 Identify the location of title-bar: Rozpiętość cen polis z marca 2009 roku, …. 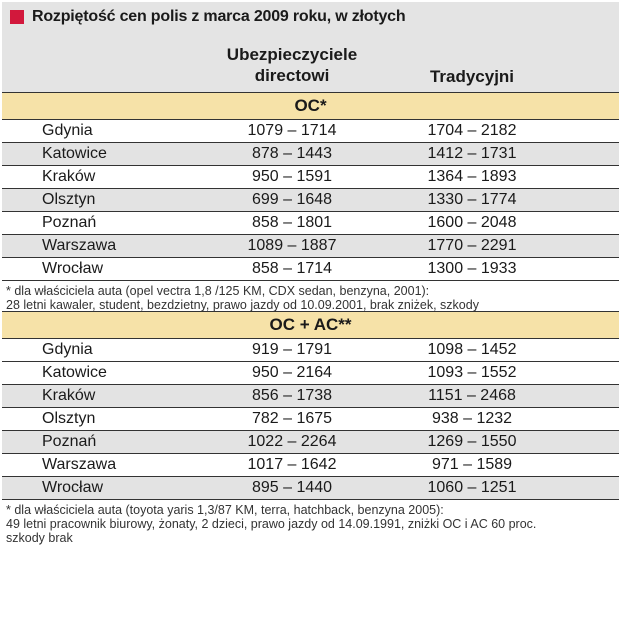
(310, 17).